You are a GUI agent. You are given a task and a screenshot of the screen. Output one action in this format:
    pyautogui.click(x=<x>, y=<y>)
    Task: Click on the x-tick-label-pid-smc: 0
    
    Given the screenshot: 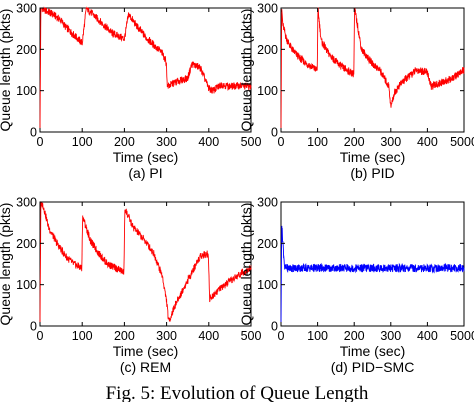 What is the action you would take?
    pyautogui.click(x=281, y=336)
    